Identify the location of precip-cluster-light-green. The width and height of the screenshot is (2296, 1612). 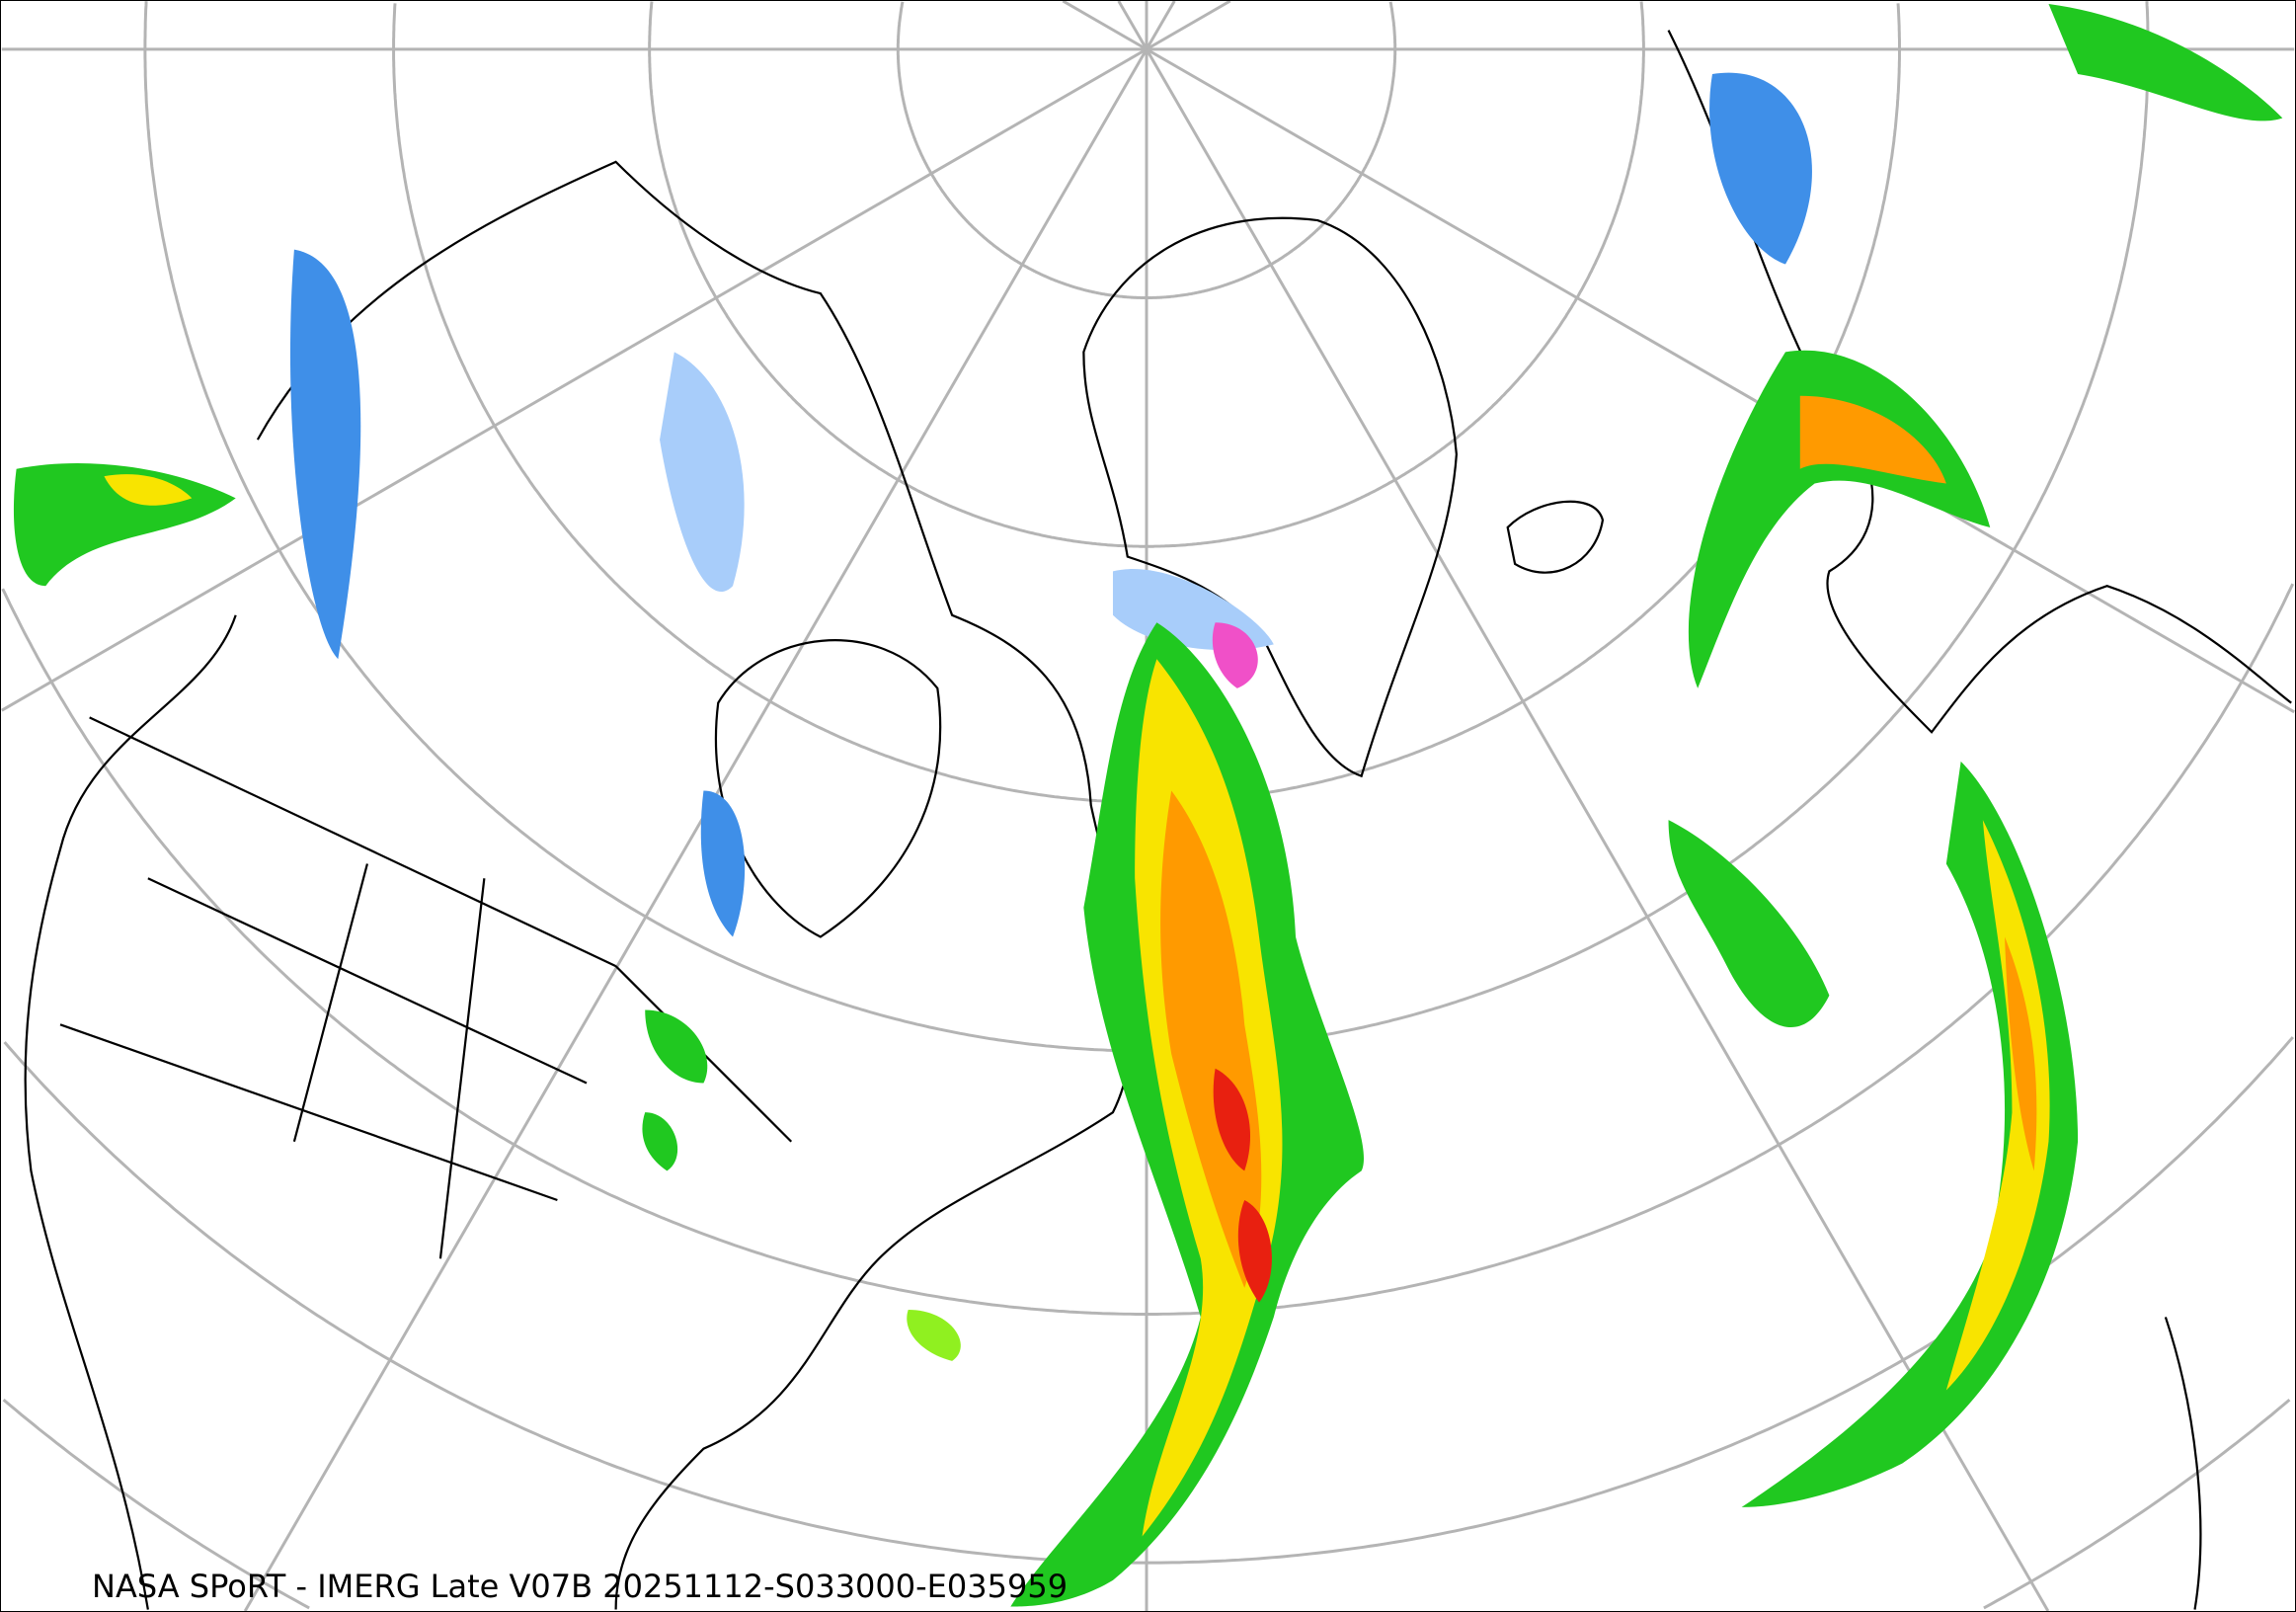
(934, 1335).